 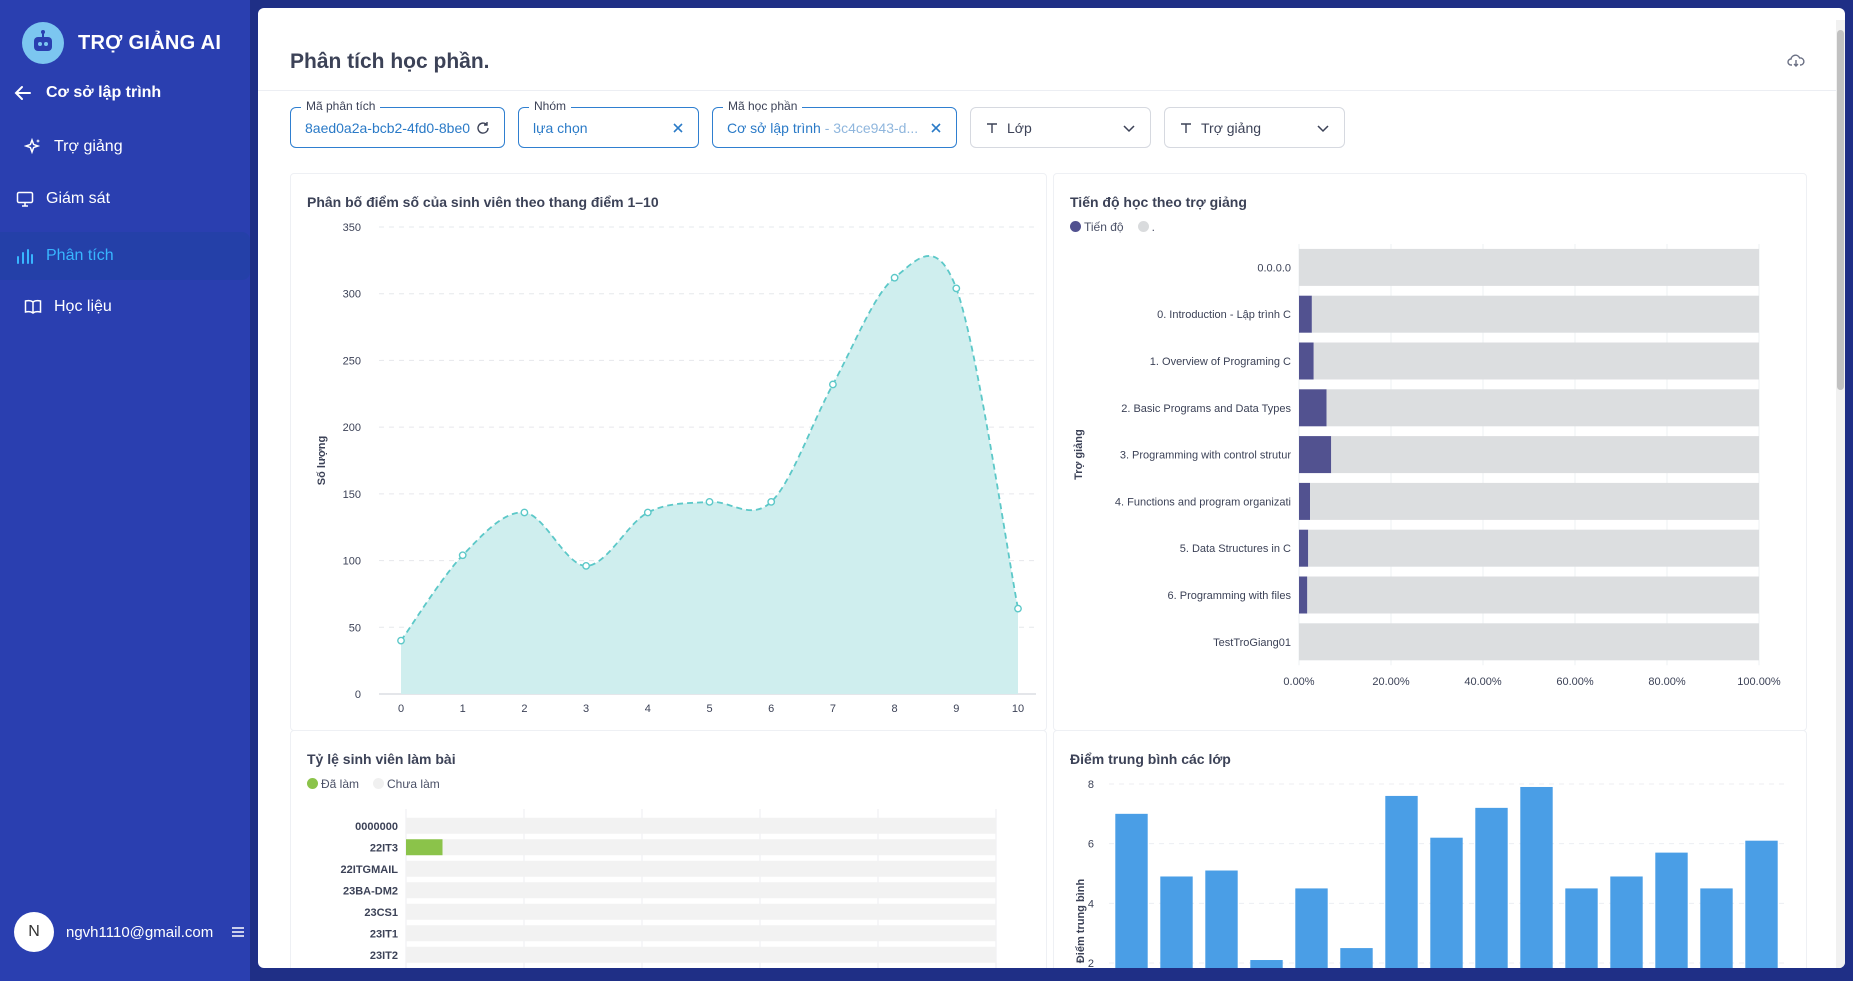 What do you see at coordinates (774, 127) in the screenshot?
I see `course-name: Cơ sở lập trình` at bounding box center [774, 127].